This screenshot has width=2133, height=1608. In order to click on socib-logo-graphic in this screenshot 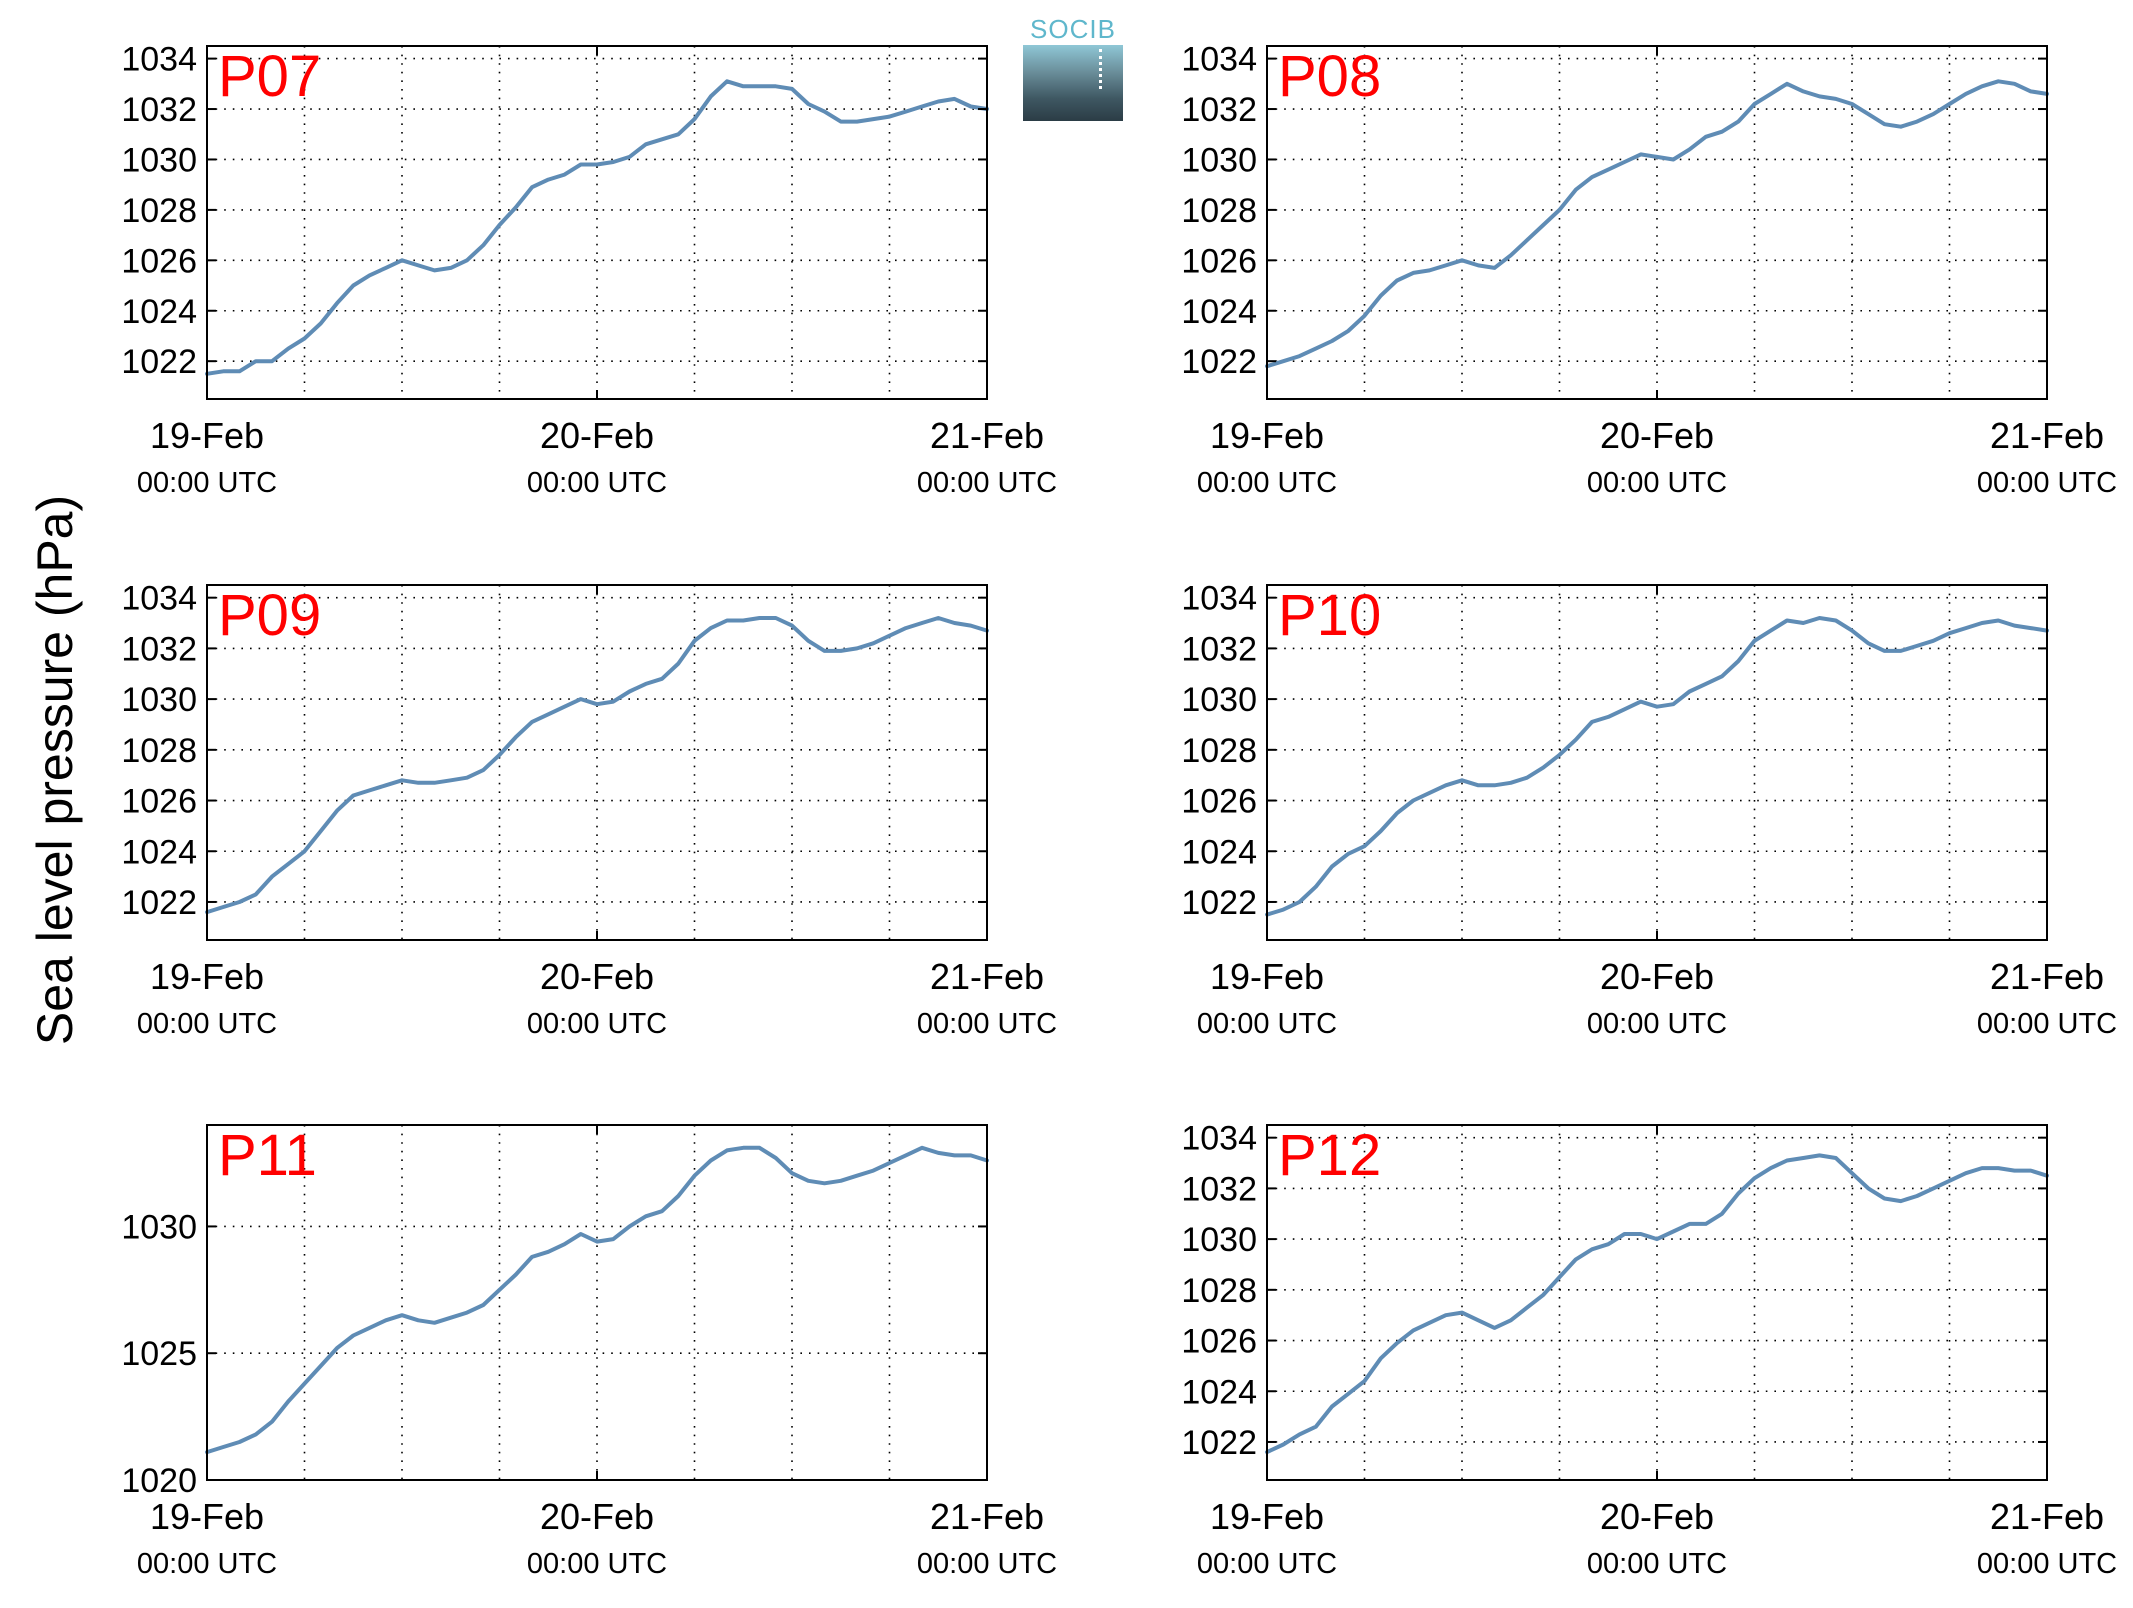, I will do `click(1073, 83)`.